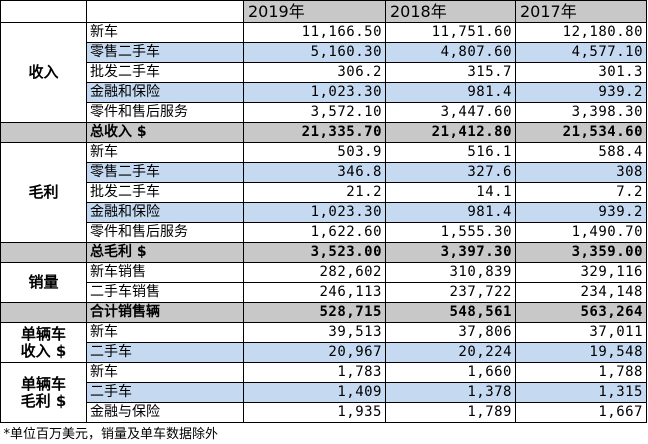 The image size is (648, 444). I want to click on footnote: *单位百万美元，销量及单车数据除外, so click(324, 433).